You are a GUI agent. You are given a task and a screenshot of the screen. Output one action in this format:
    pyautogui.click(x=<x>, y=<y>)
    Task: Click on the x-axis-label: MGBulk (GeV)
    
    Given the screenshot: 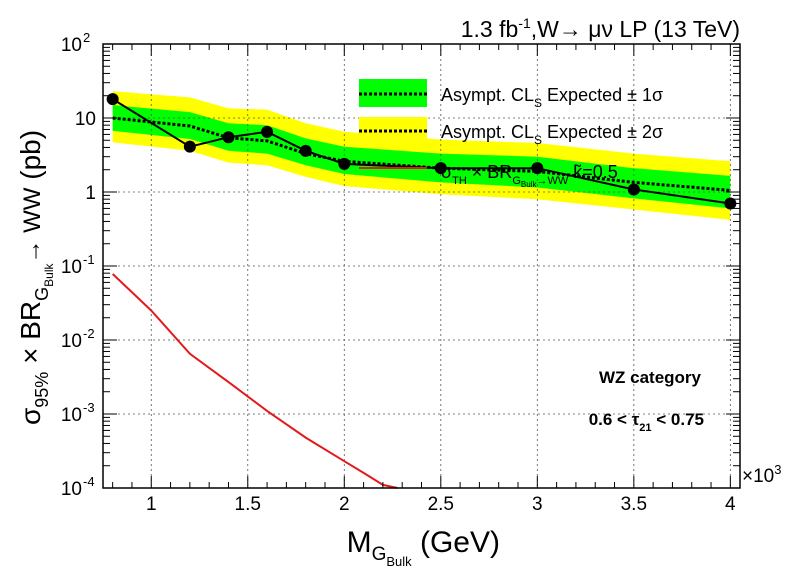 What is the action you would take?
    pyautogui.click(x=423, y=547)
    